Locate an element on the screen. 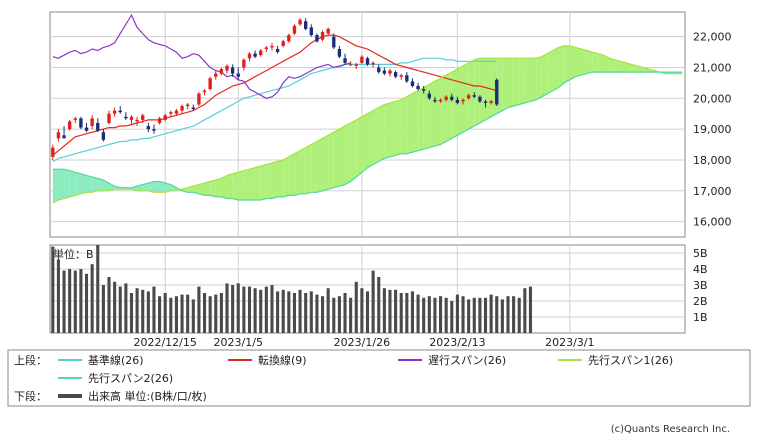  volume-unit-label: 単位：B is located at coordinates (73, 254).